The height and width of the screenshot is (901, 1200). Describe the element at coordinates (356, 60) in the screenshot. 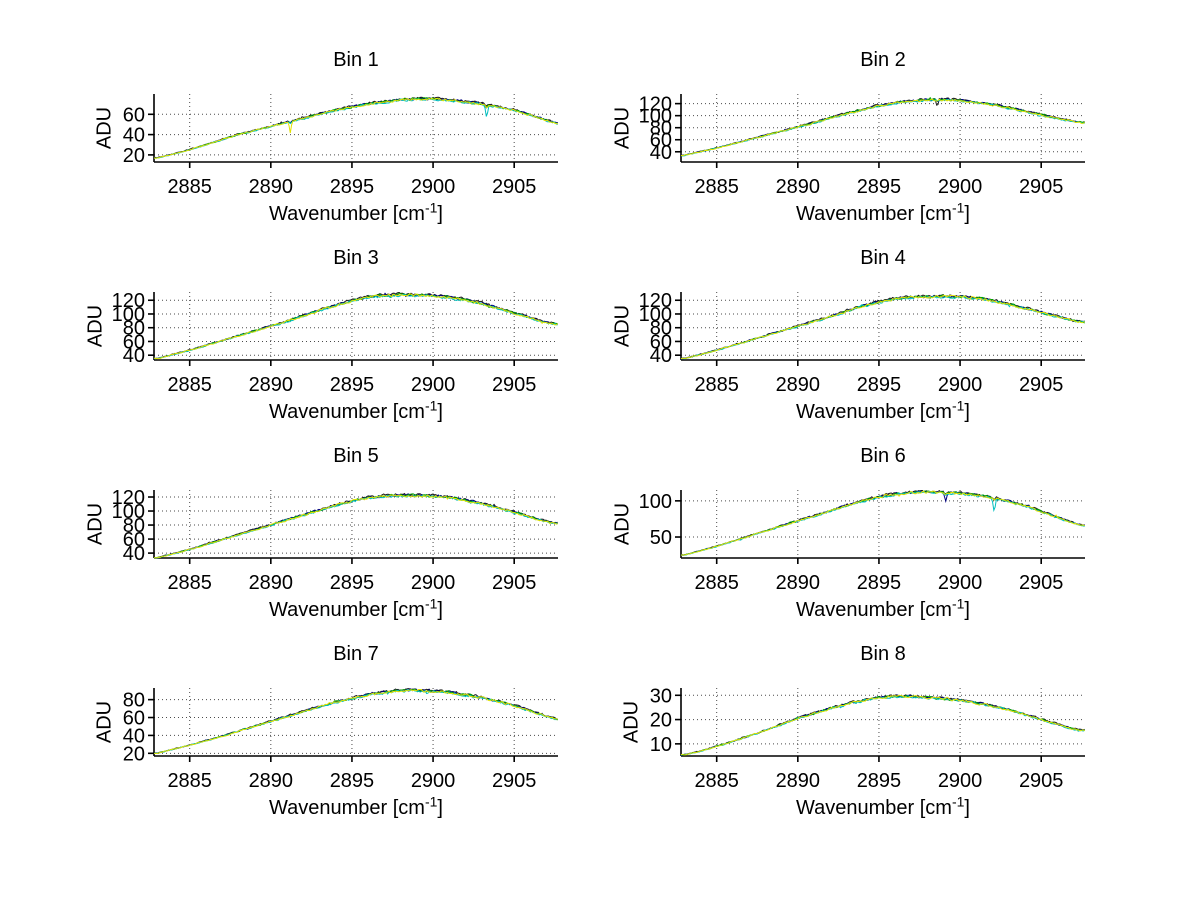

I see `subplot-title: Bin 1` at that location.